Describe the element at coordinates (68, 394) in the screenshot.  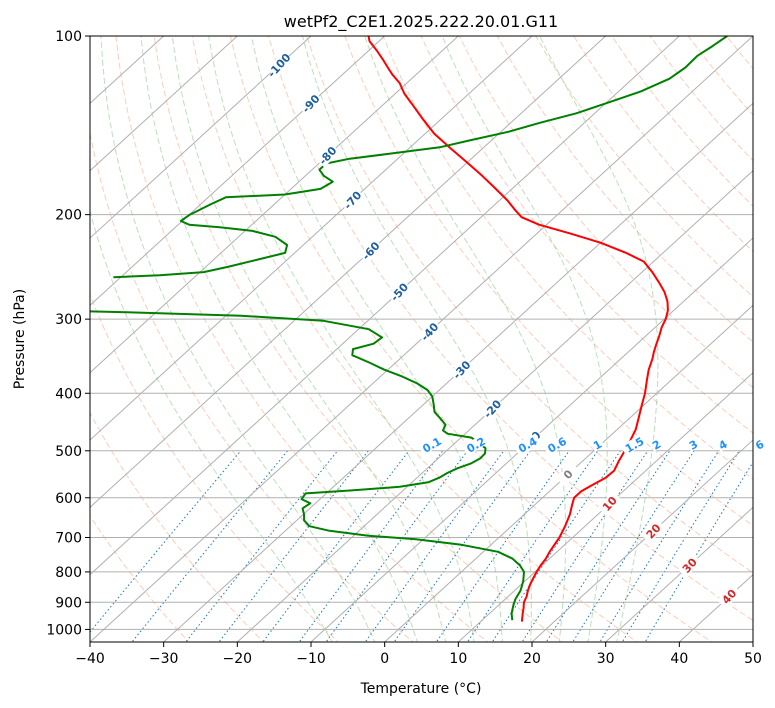
I see `y-tick-label: 400` at that location.